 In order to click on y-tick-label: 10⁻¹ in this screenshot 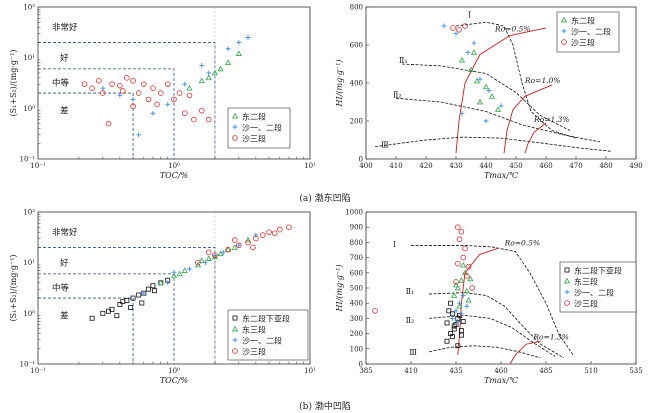, I will do `click(28, 365)`.